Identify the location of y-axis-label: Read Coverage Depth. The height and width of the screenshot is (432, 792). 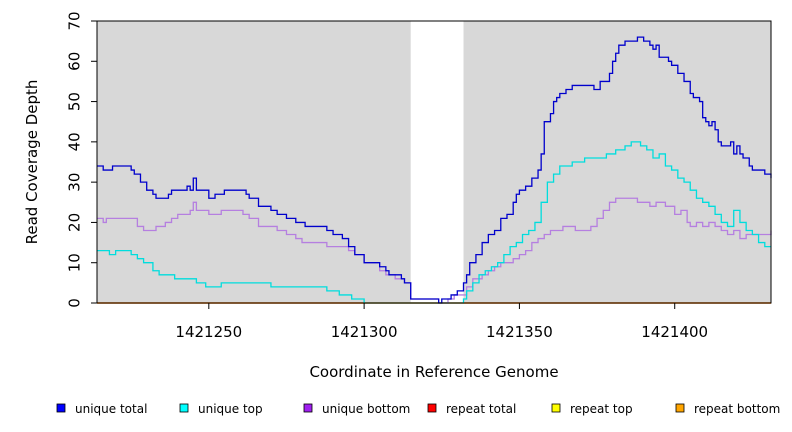
(32, 162).